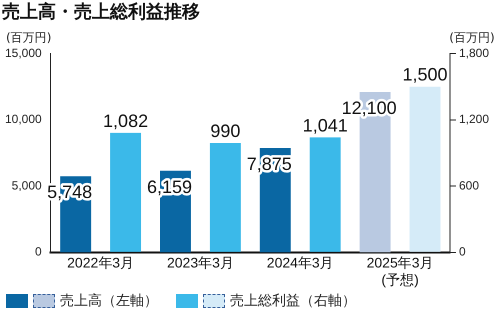 The width and height of the screenshot is (496, 320). What do you see at coordinates (474, 119) in the screenshot?
I see `y2-tick-label: 1,200` at bounding box center [474, 119].